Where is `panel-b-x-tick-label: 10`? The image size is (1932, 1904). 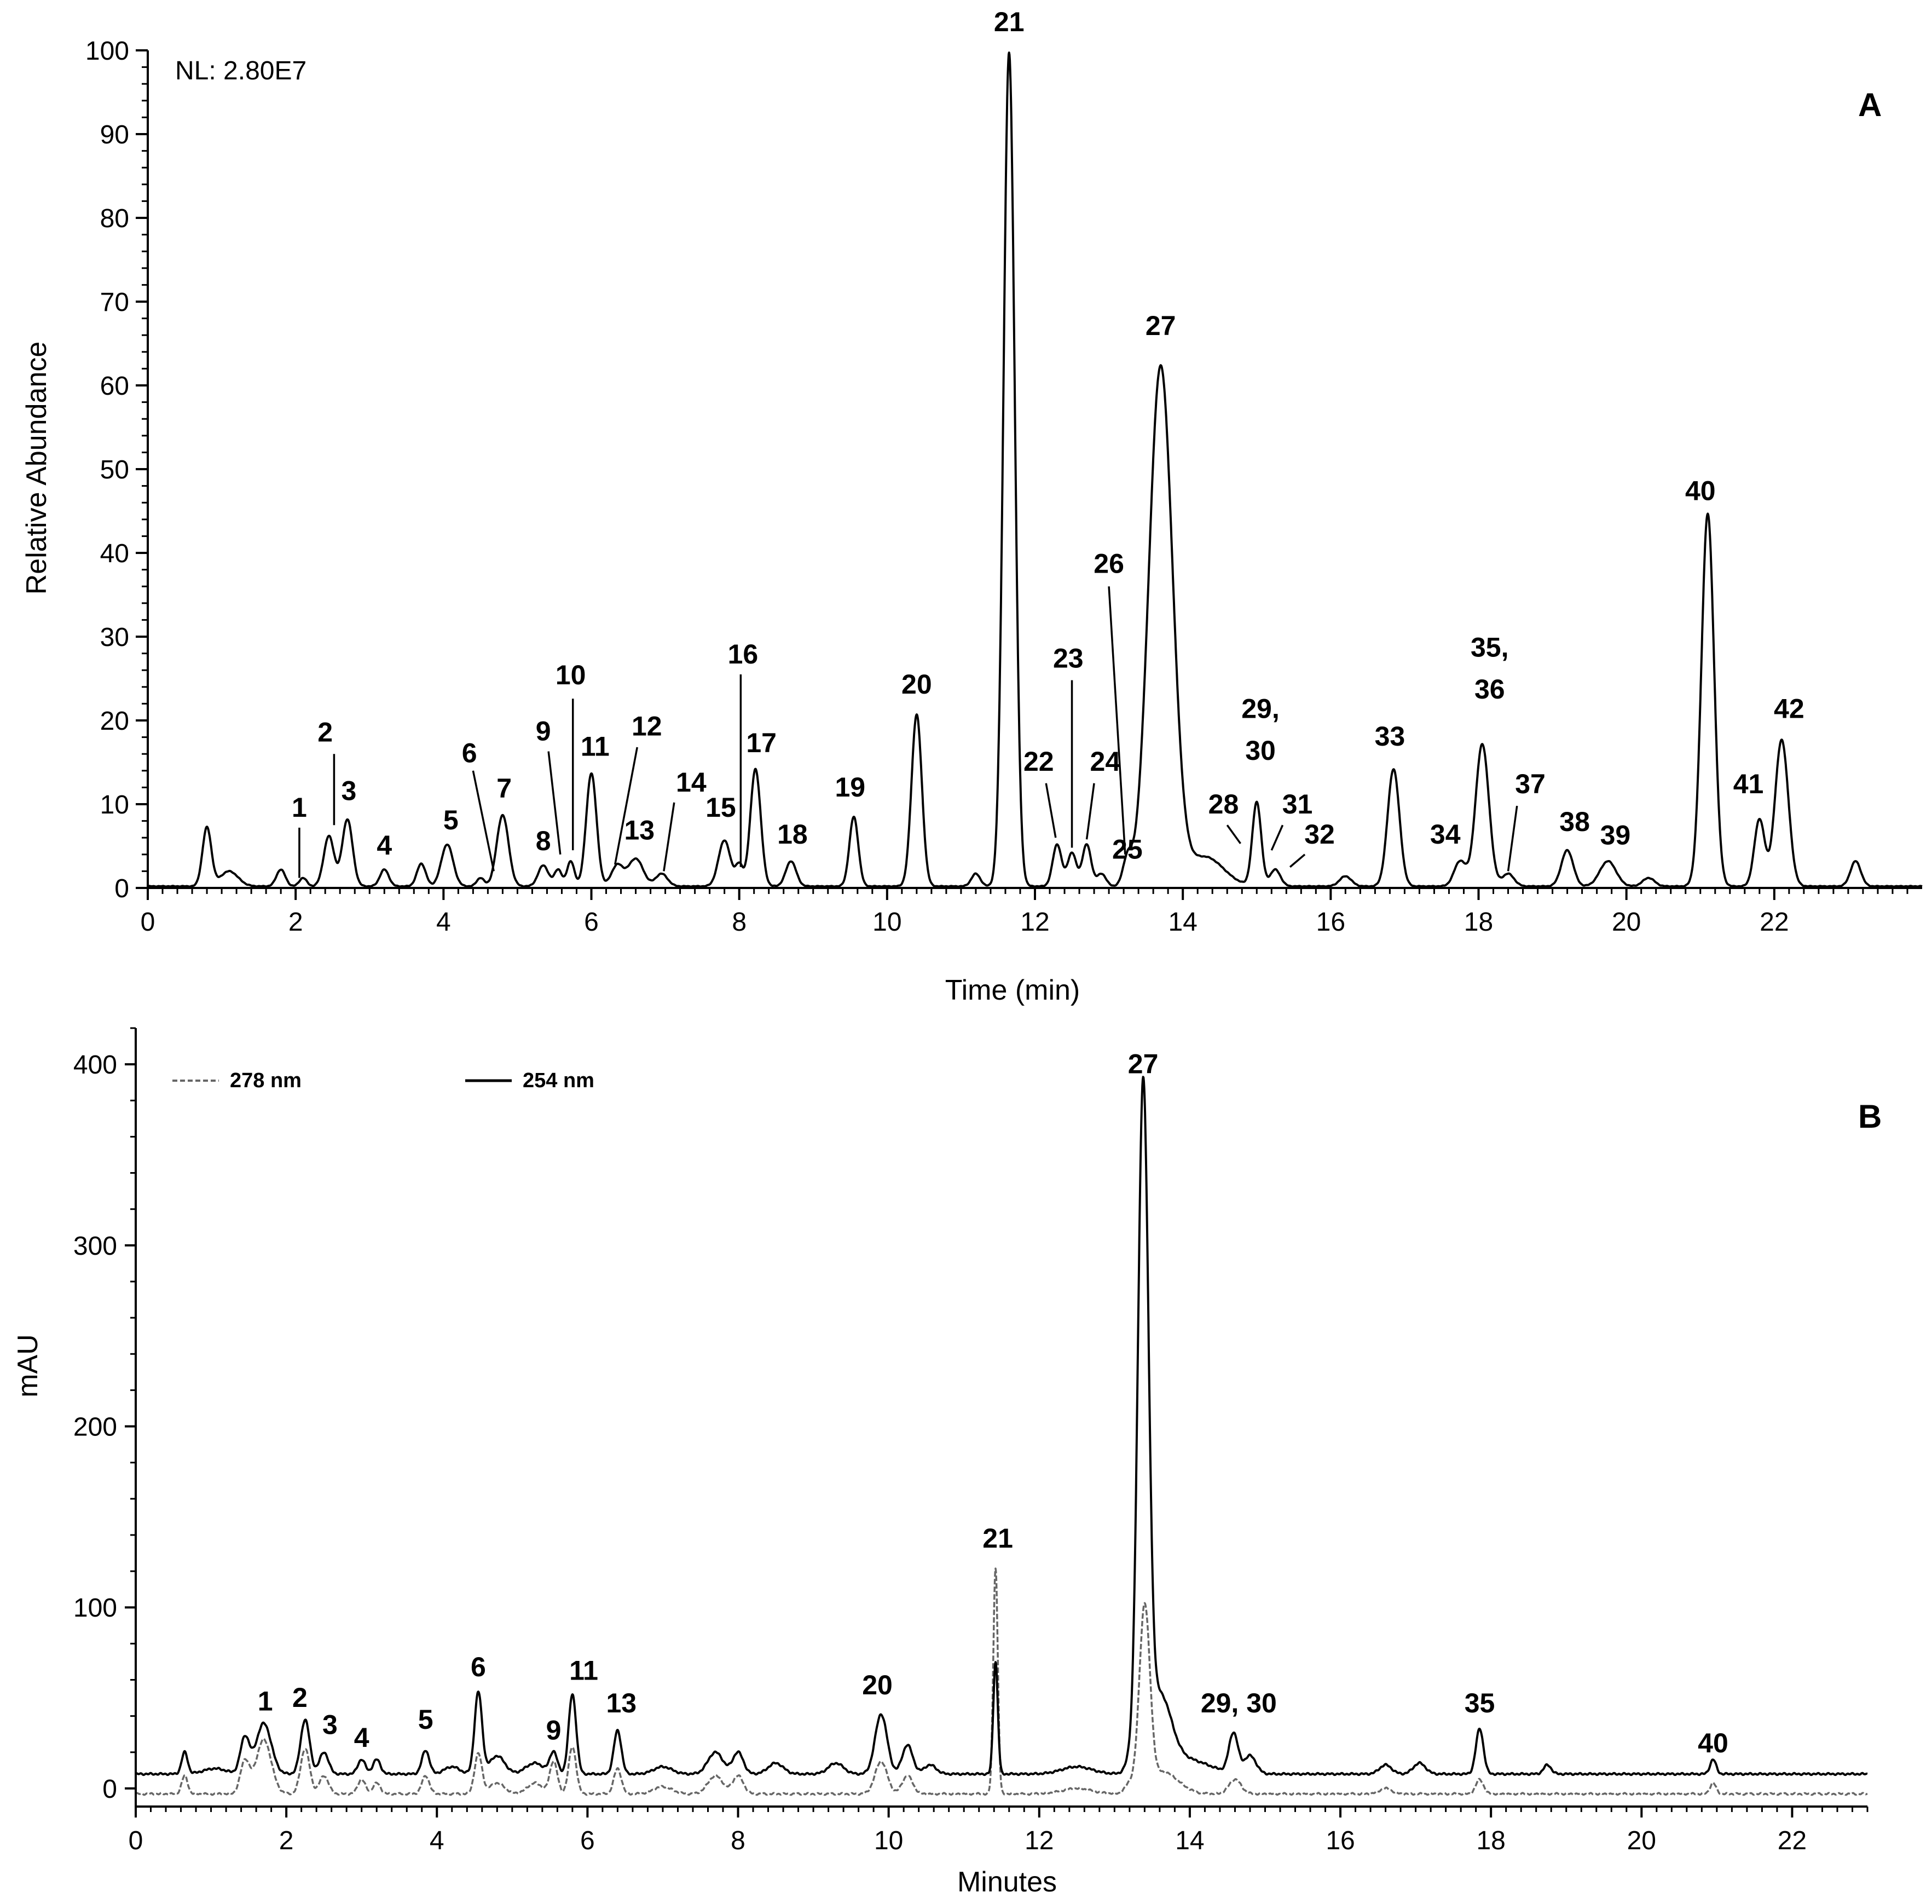
panel-b-x-tick-label: 10 is located at coordinates (888, 1840).